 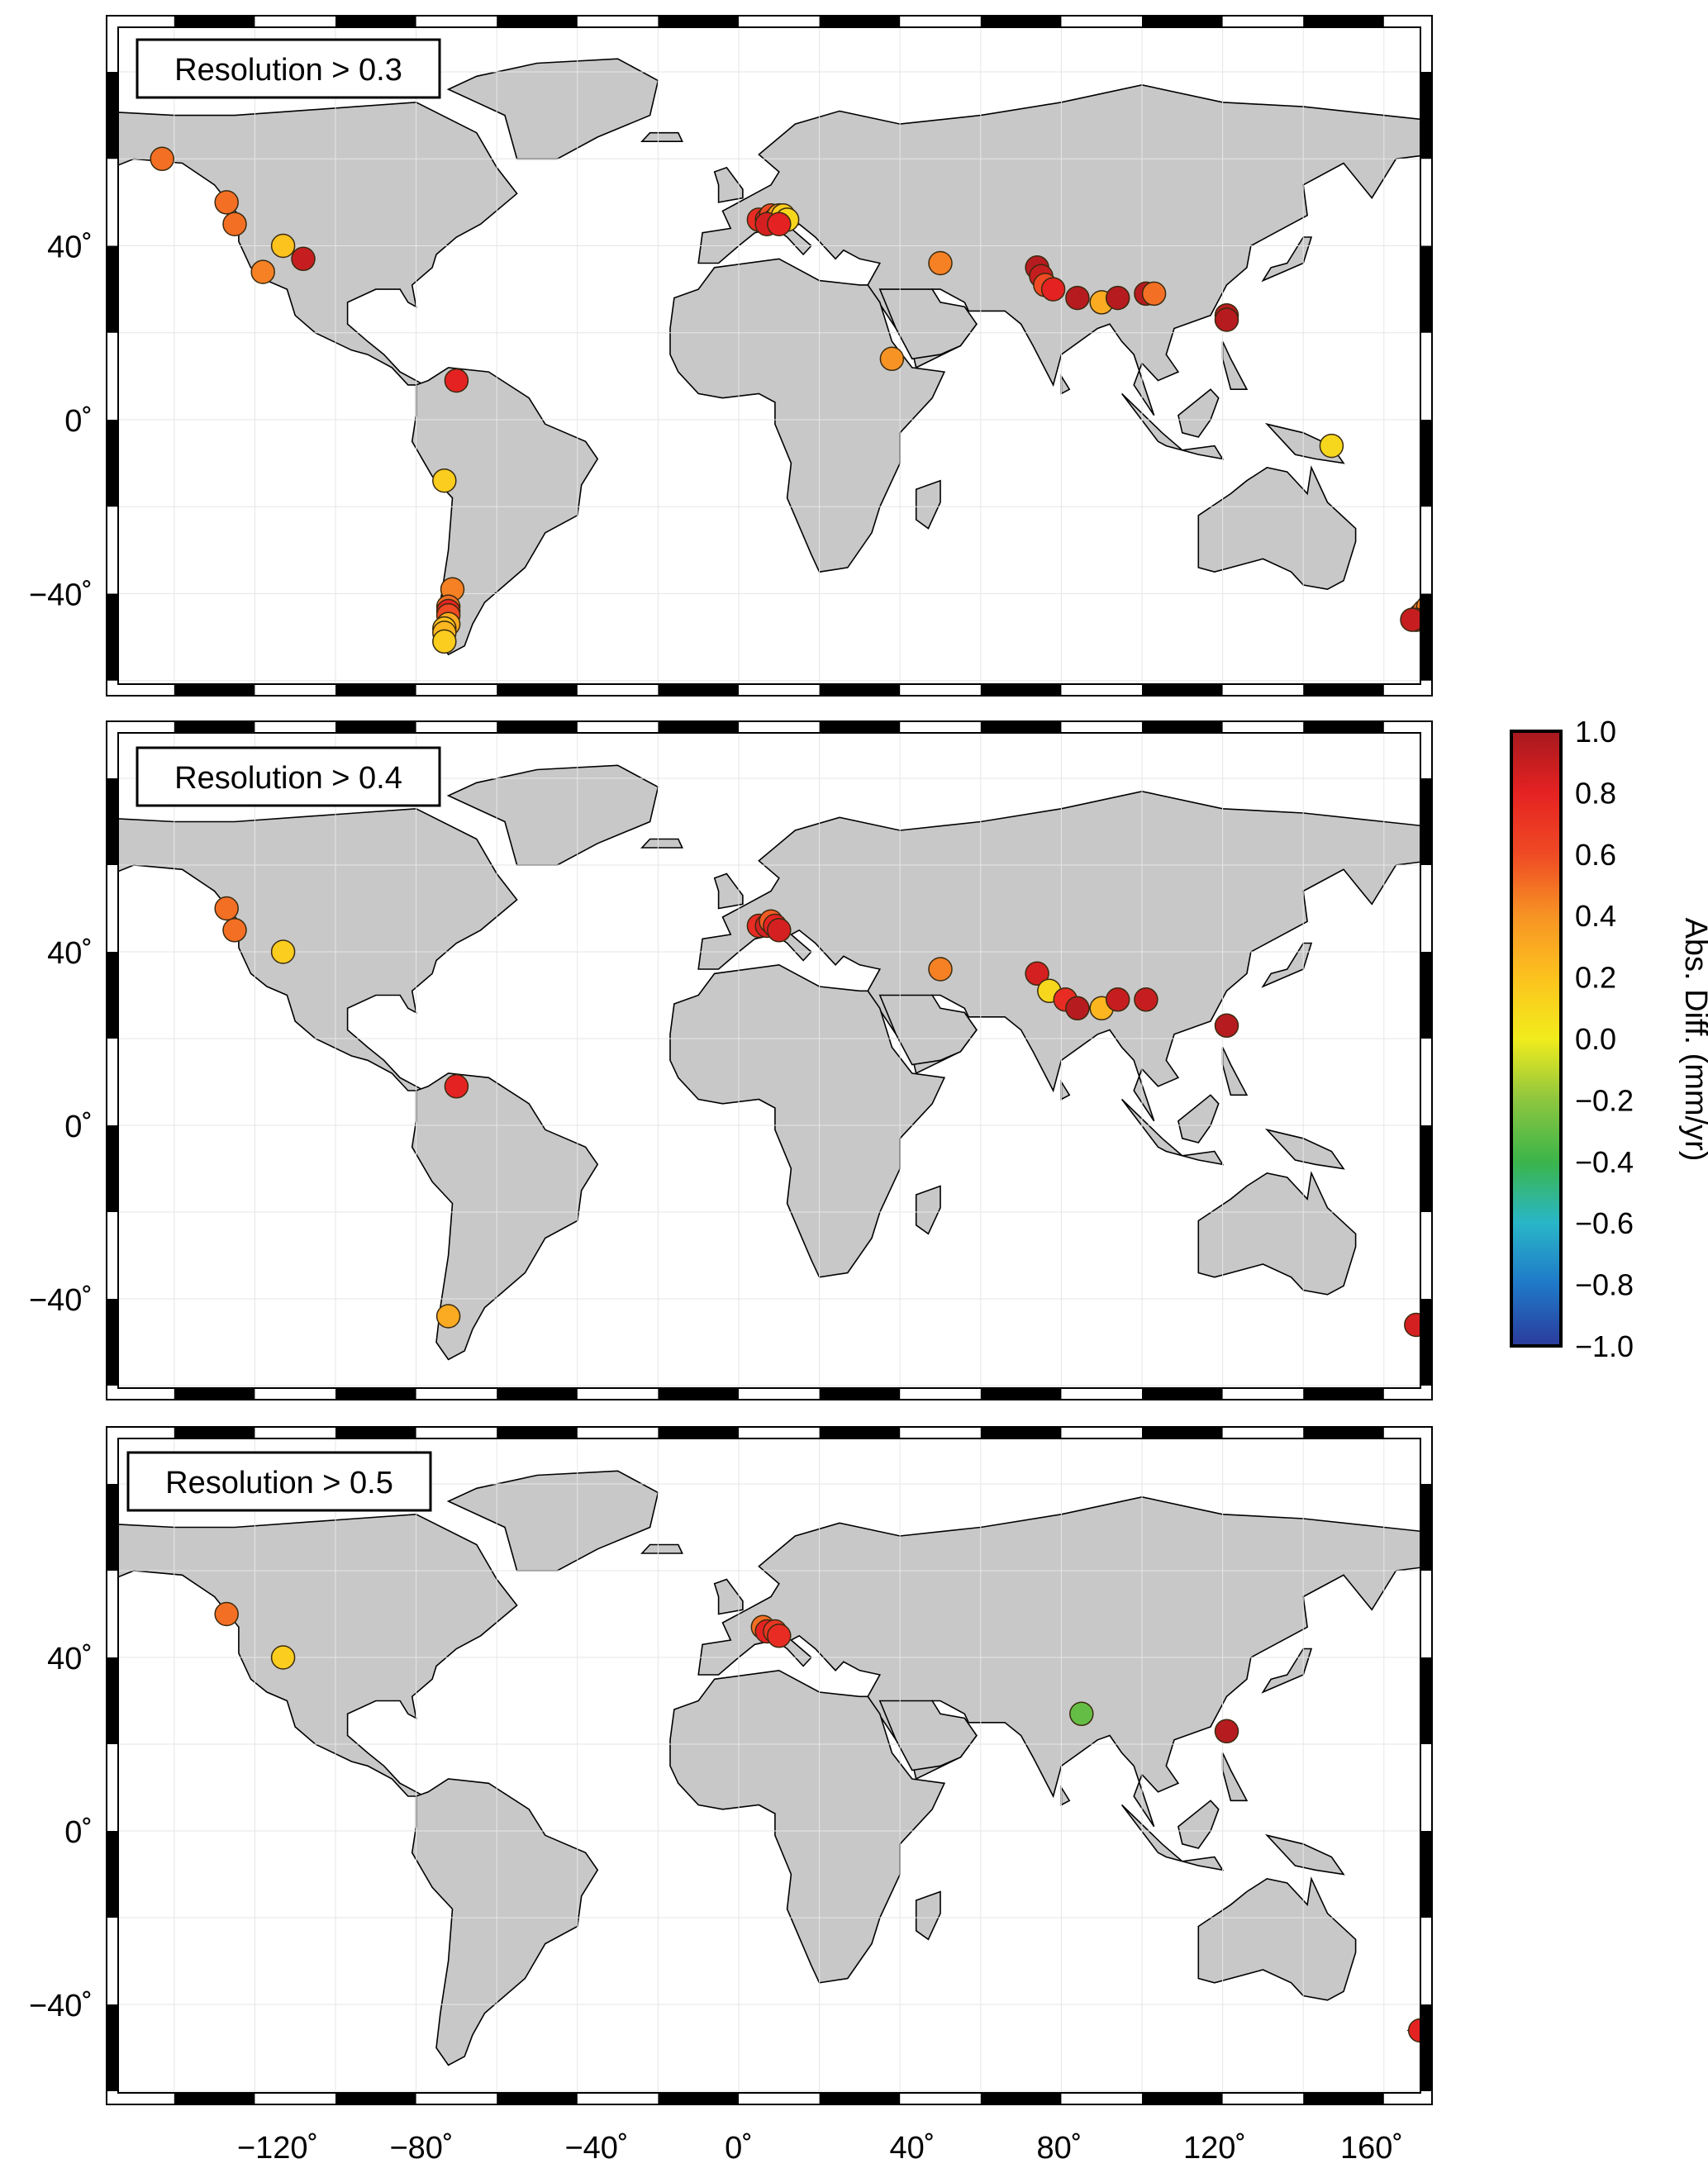 What do you see at coordinates (61, 2006) in the screenshot?
I see `y-tick-label: −40˚` at bounding box center [61, 2006].